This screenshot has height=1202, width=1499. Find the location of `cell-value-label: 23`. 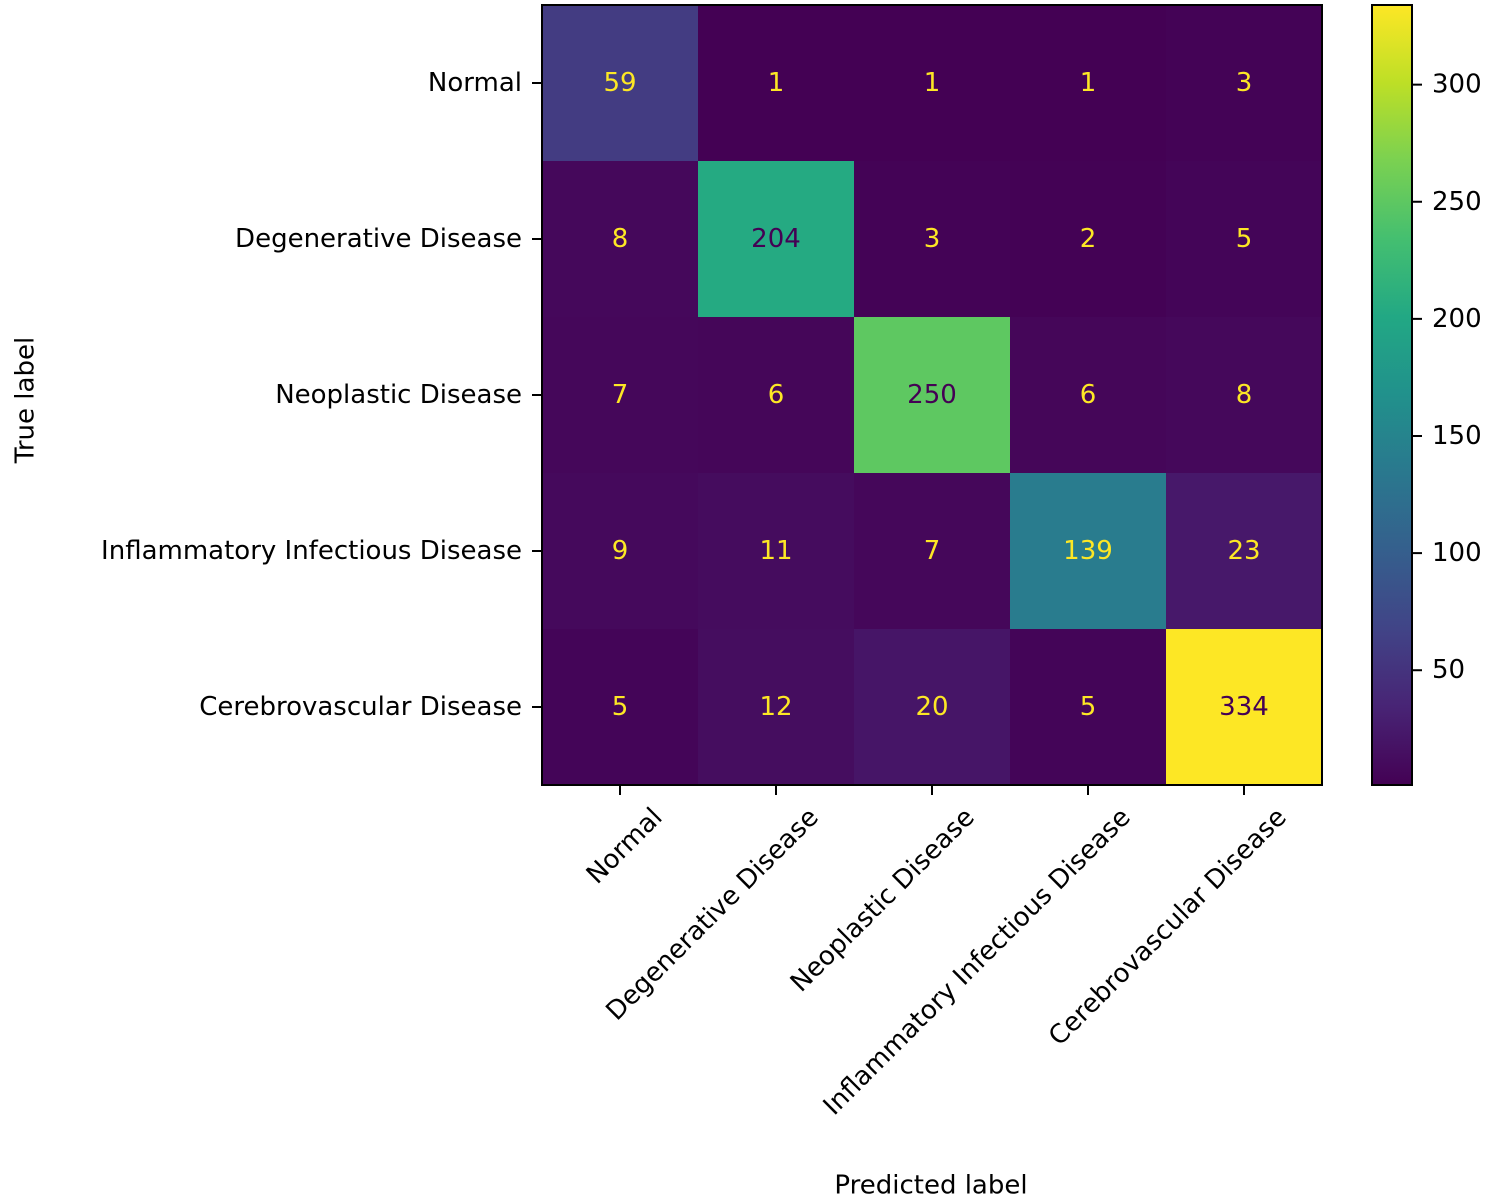

cell-value-label: 23 is located at coordinates (1243, 551).